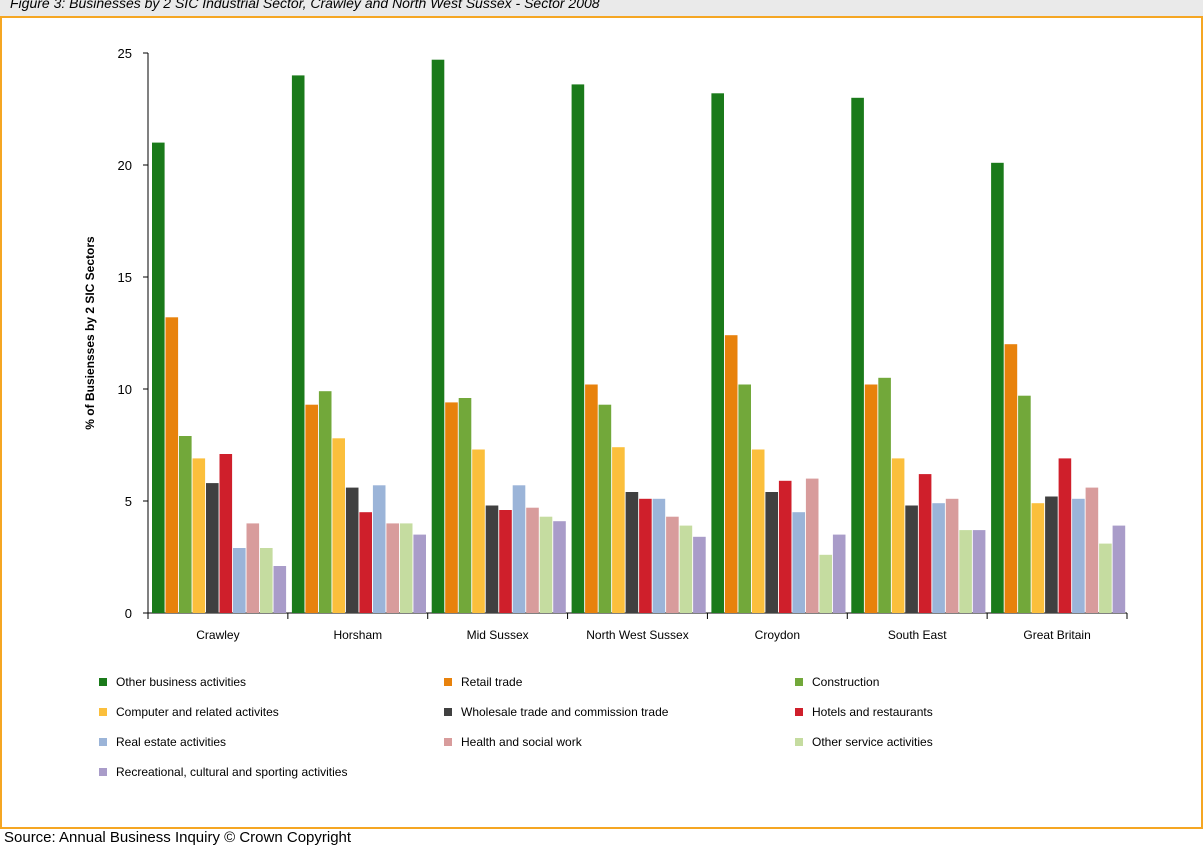  Describe the element at coordinates (637, 635) in the screenshot. I see `x-category-label: North West Sussex` at that location.